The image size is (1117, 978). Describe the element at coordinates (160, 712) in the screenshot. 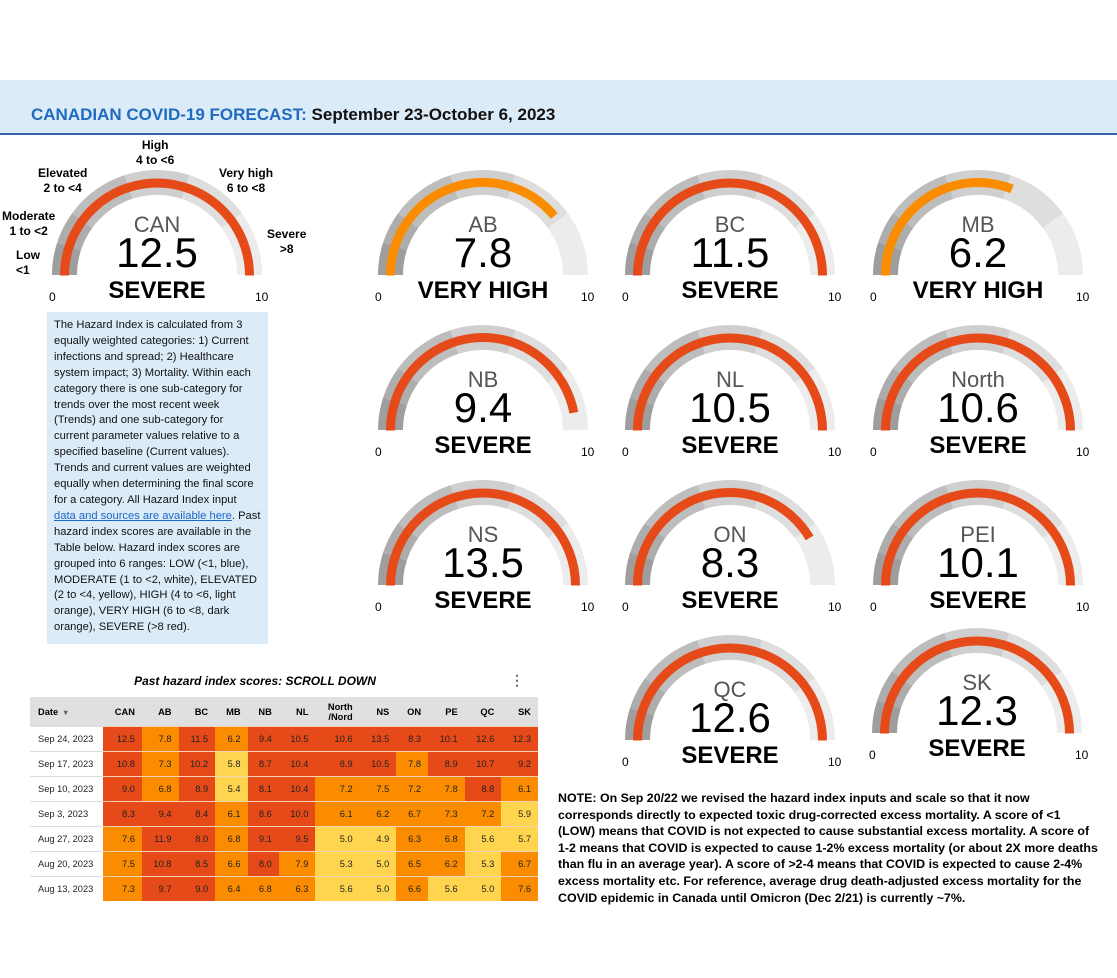

I see `column-header-ab: AB` at that location.